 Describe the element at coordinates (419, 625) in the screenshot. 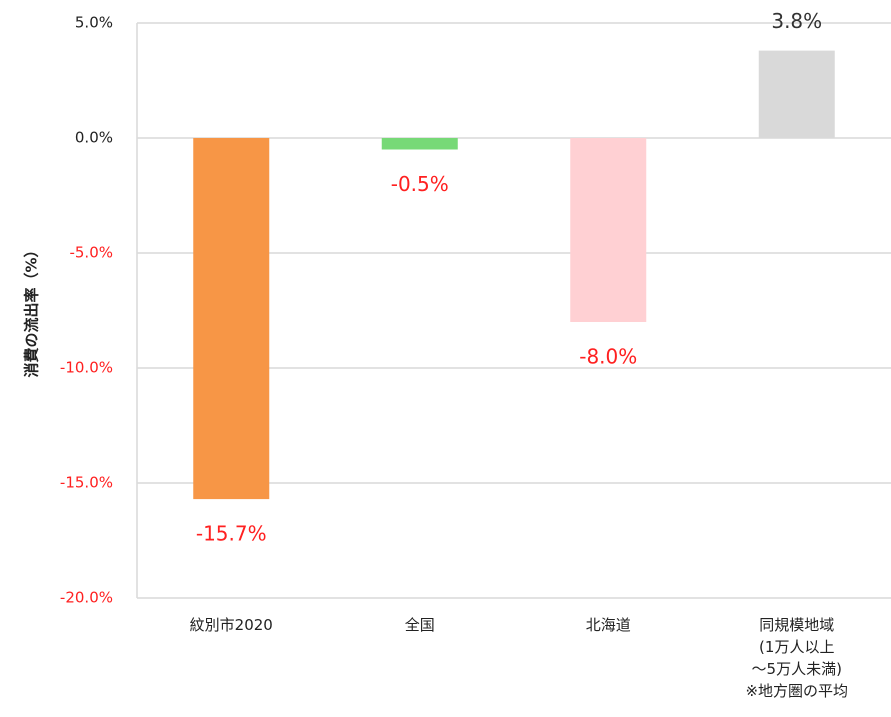

I see `x-tick-label: 全国` at that location.